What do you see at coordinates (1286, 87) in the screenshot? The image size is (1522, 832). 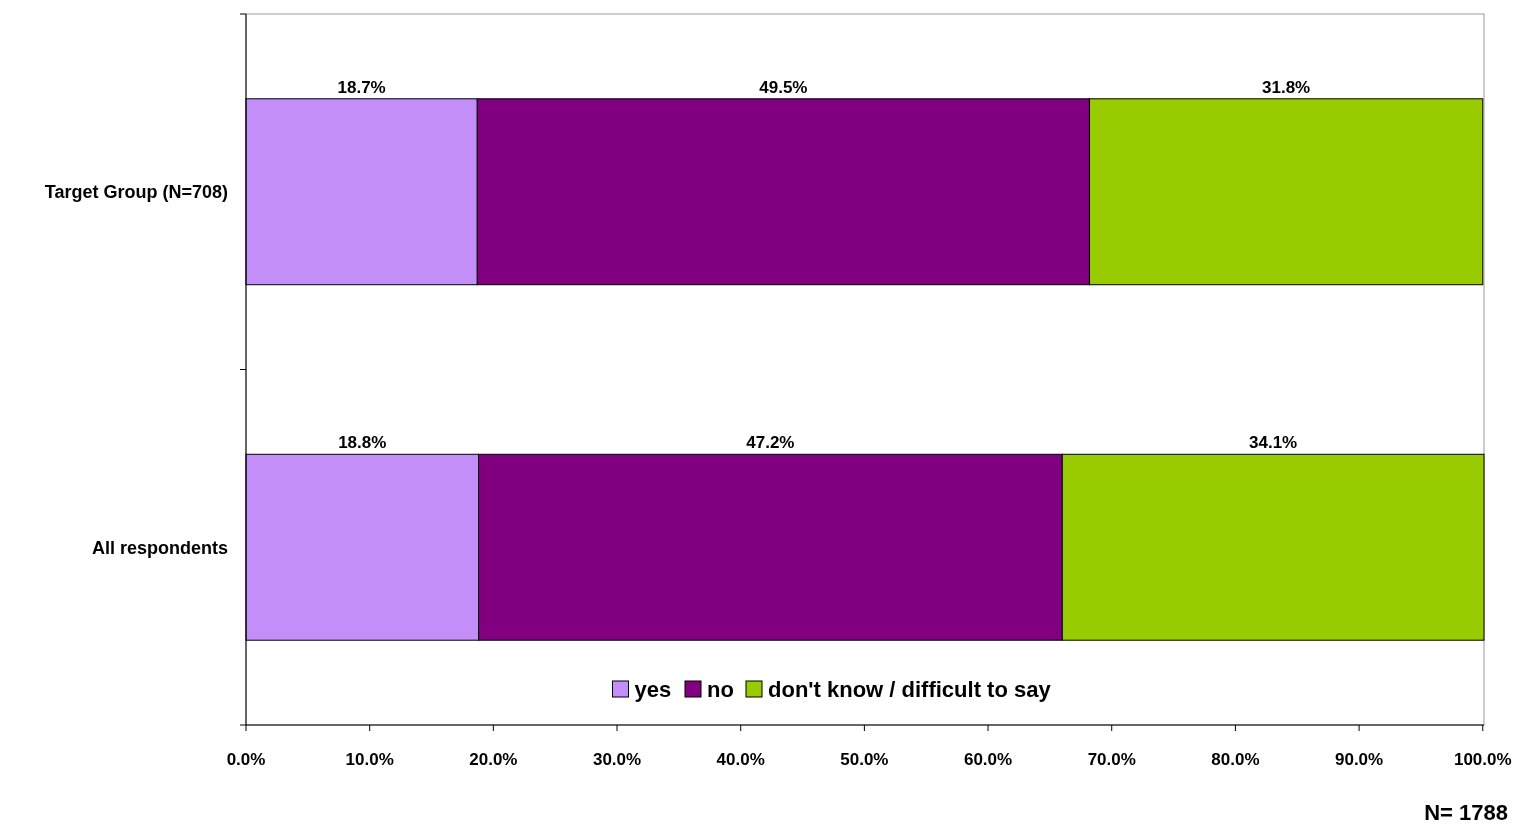 I see `data-label: 31.8%` at bounding box center [1286, 87].